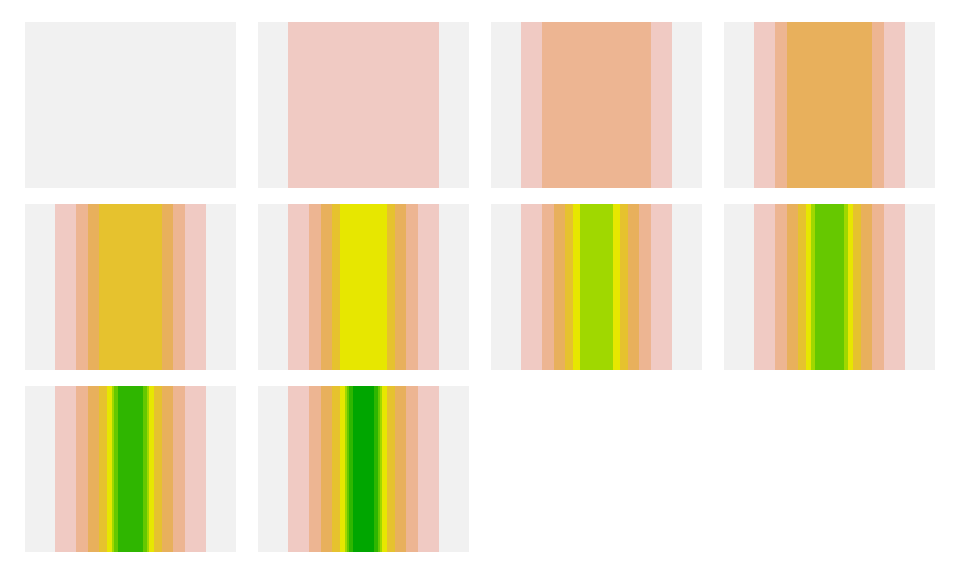  I want to click on band-bright-green, so click(829, 287).